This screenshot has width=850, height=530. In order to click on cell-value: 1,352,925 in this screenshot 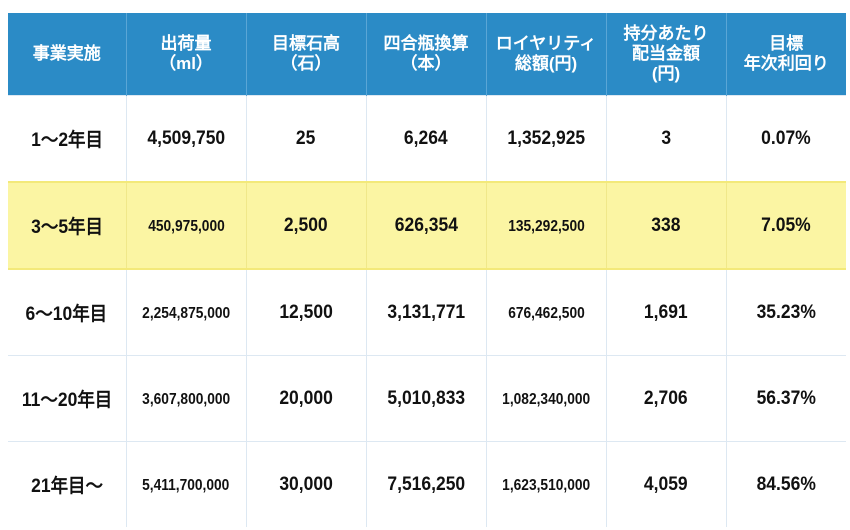, I will do `click(546, 138)`.